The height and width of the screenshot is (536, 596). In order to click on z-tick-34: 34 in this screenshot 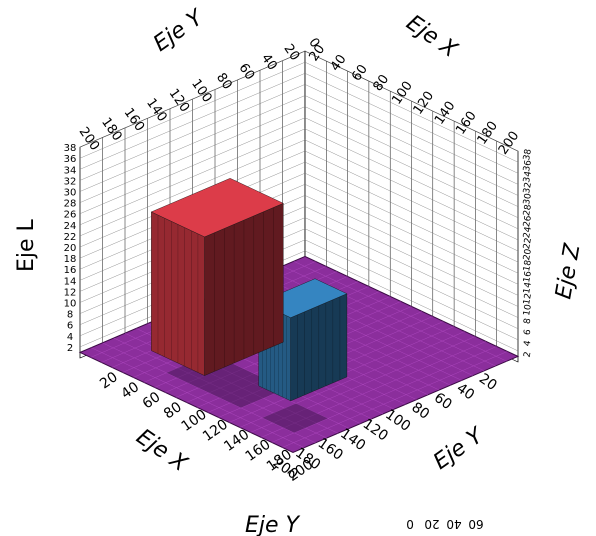, I will do `click(70, 170)`.